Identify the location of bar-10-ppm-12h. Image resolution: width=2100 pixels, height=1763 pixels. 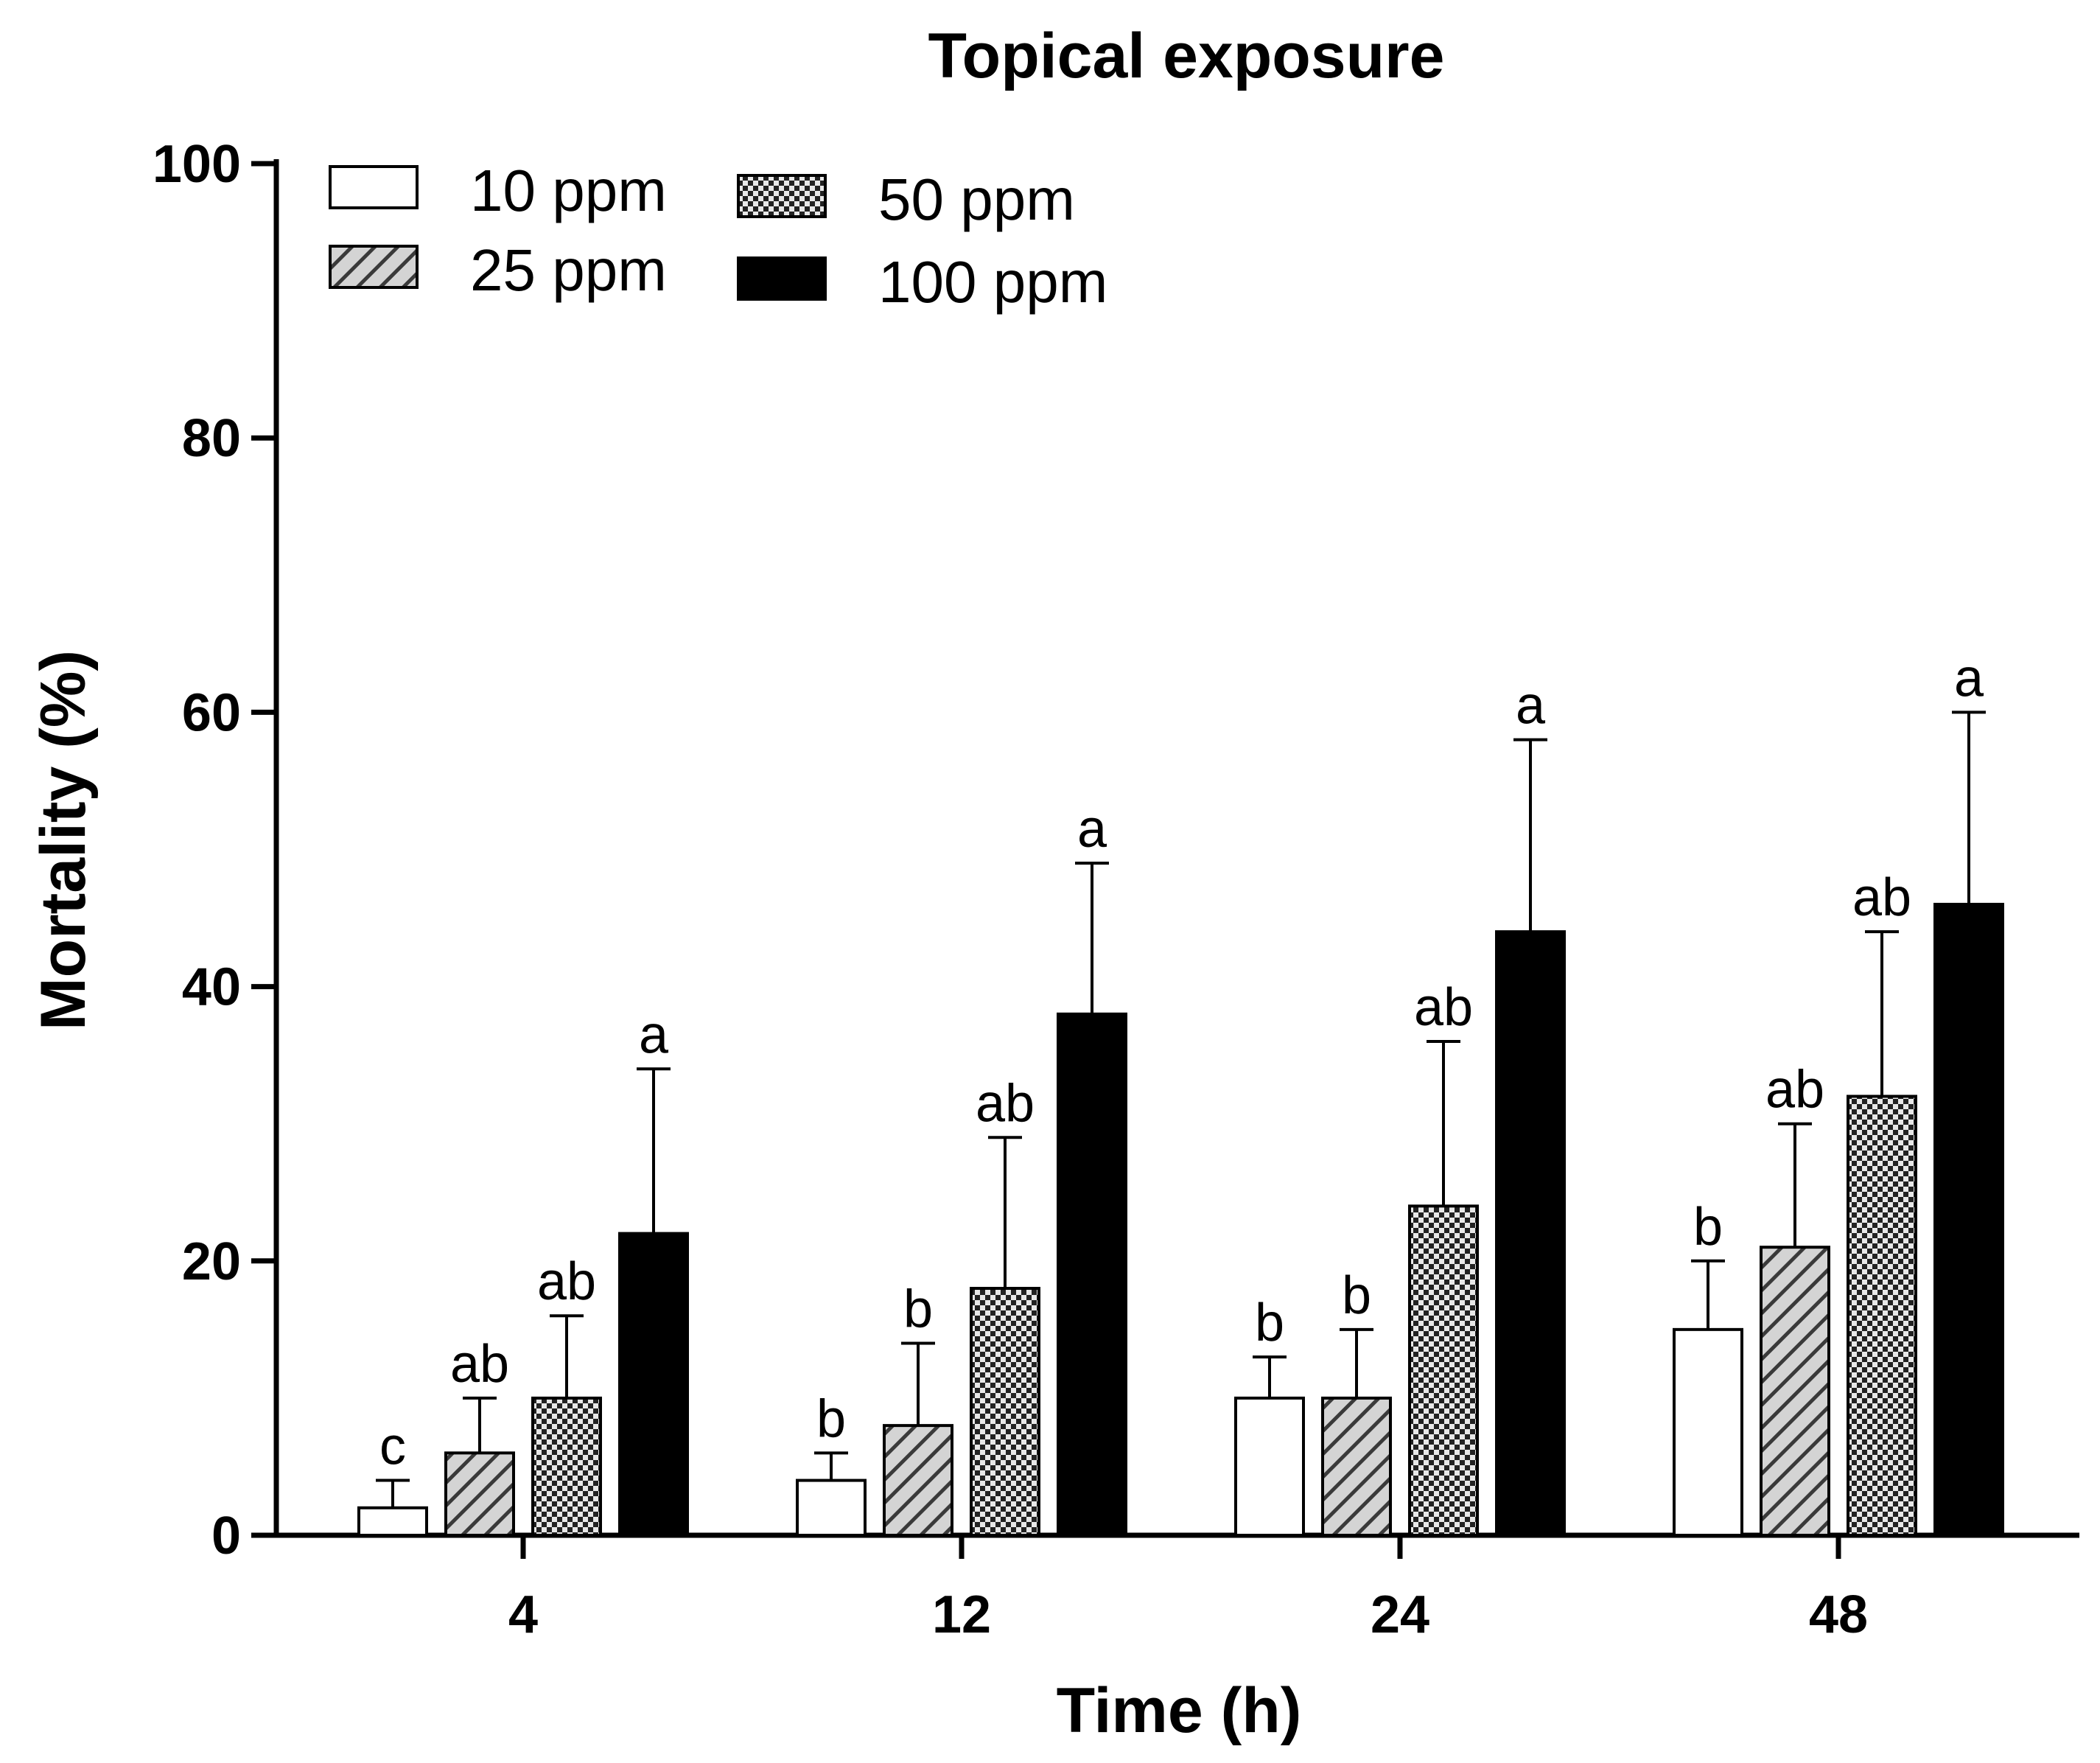
(831, 1508).